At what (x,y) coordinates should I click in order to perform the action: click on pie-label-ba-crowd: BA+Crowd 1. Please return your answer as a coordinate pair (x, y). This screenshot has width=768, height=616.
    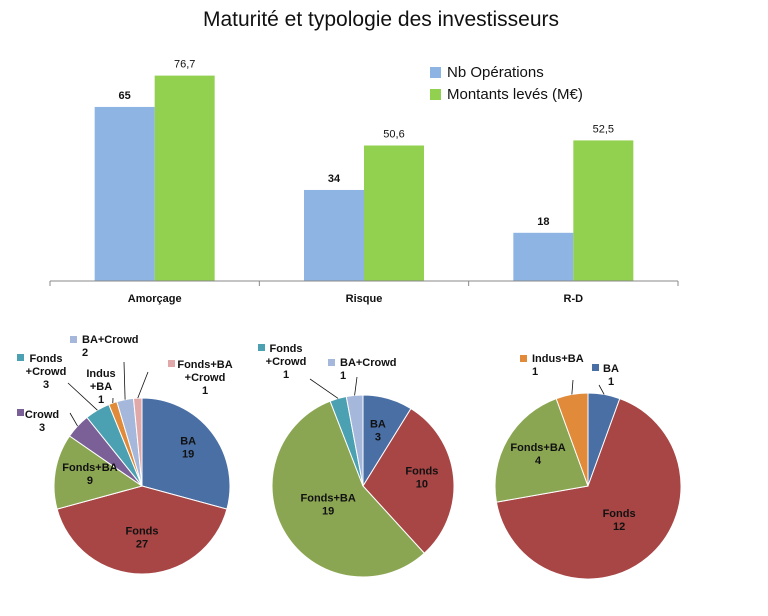
    Looking at the image, I should click on (368, 369).